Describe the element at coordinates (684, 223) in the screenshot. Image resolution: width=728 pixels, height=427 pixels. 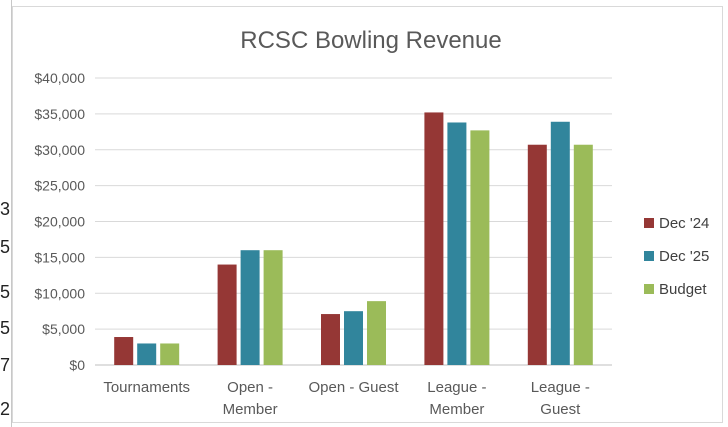
I see `legend-entry: Dec '24` at that location.